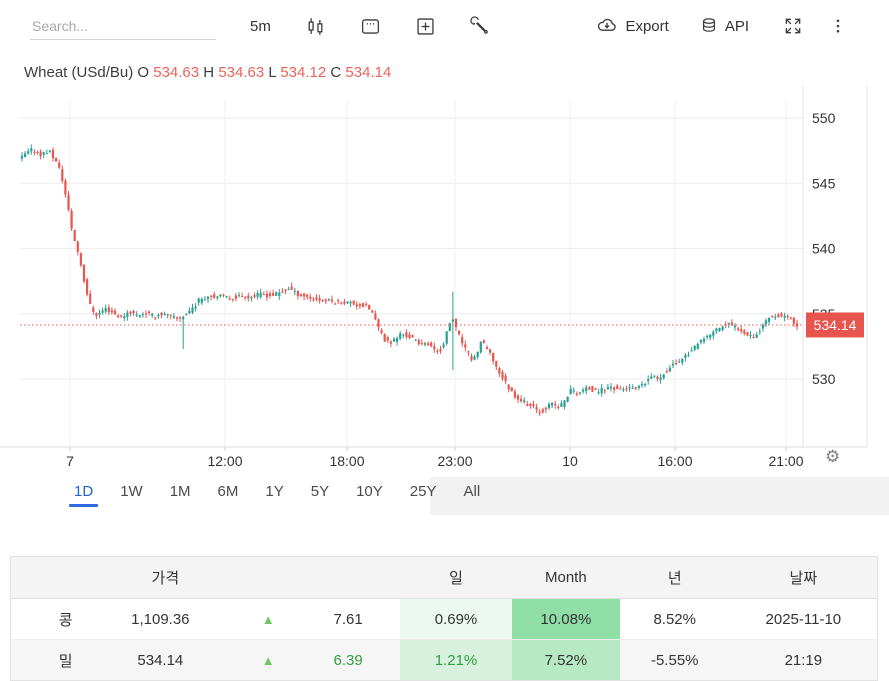 The width and height of the screenshot is (889, 681). I want to click on database-icon, so click(708, 24).